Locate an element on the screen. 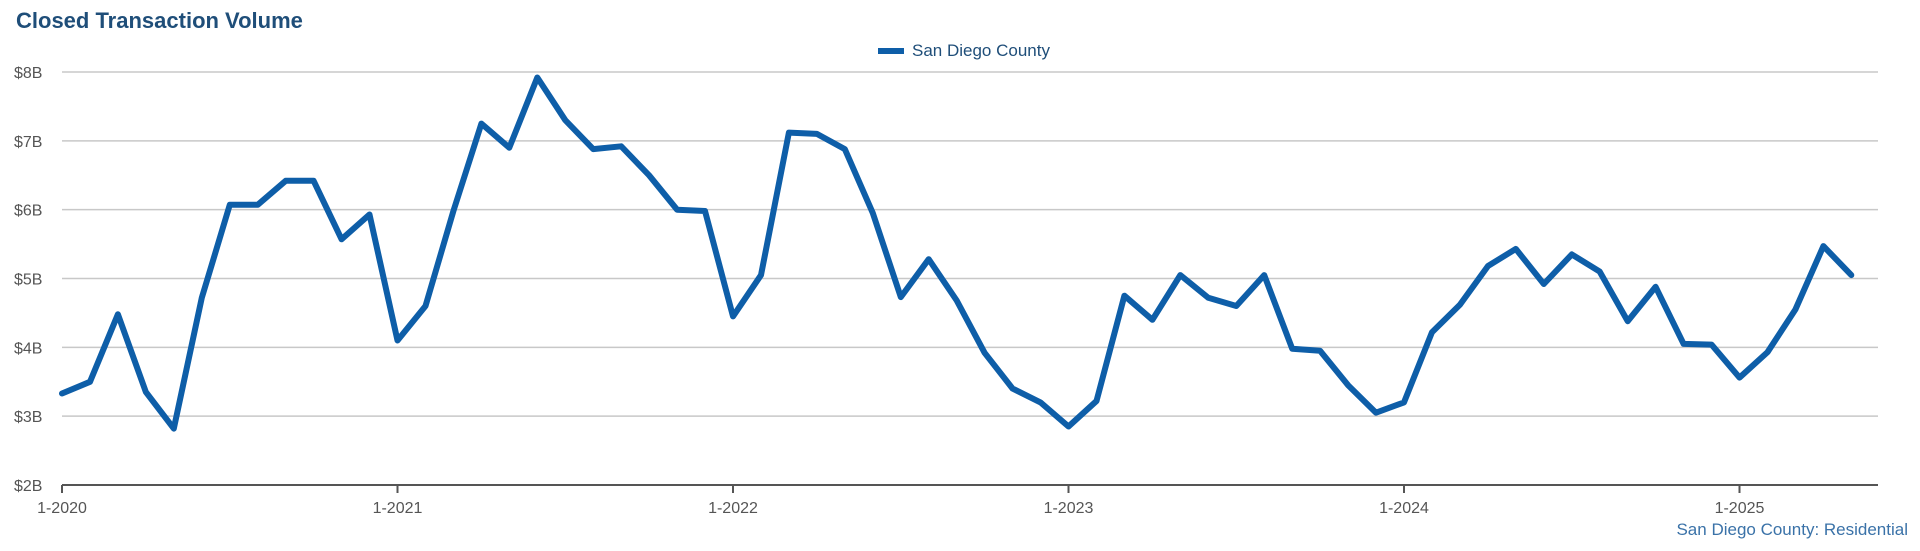 The height and width of the screenshot is (551, 1920). x-axis-tick-labels: 1-2020 1-2021 1-2022 1-2023 1-2024 1-2025 is located at coordinates (900, 508).